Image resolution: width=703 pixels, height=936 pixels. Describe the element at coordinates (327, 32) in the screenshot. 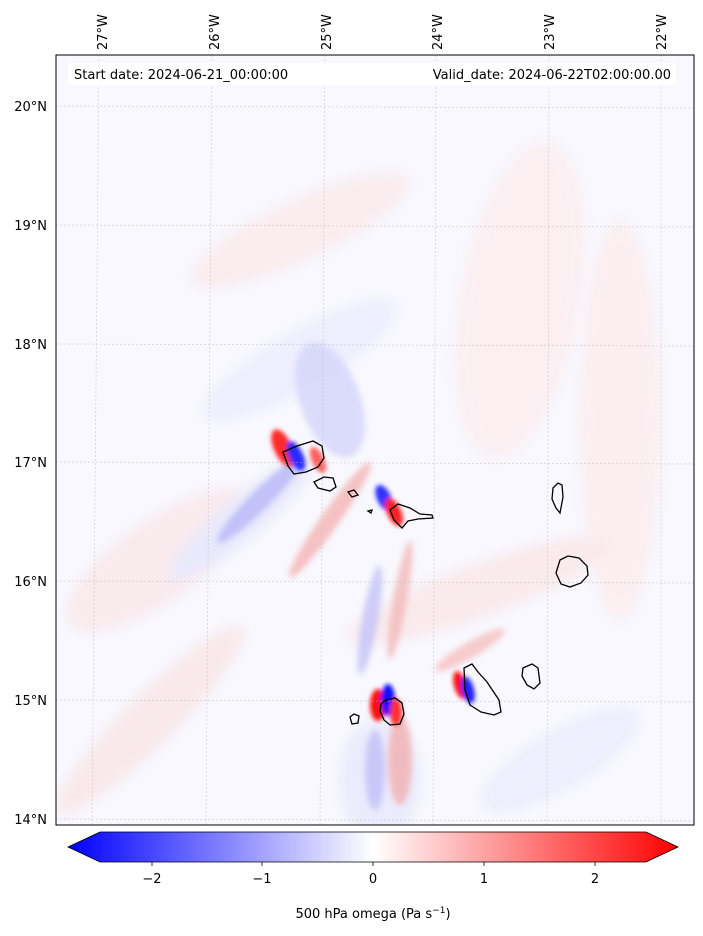

I see `lon-label-25w: 25°W` at that location.